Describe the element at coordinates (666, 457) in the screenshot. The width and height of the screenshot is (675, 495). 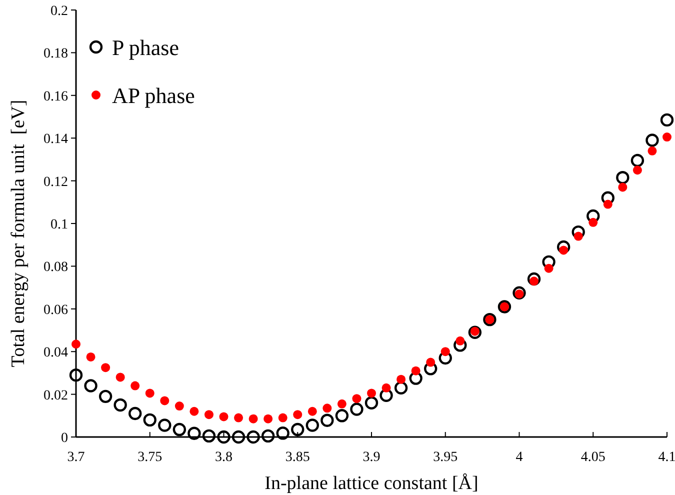
I see `x-tick-label: 4.1` at that location.